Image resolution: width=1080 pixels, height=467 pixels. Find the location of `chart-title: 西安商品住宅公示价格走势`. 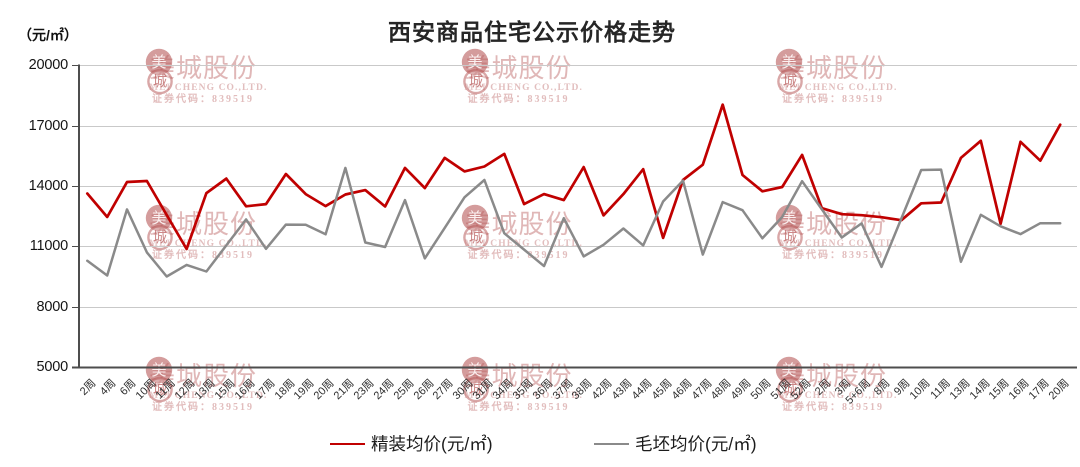

chart-title: 西安商品住宅公示价格走势 is located at coordinates (532, 32).